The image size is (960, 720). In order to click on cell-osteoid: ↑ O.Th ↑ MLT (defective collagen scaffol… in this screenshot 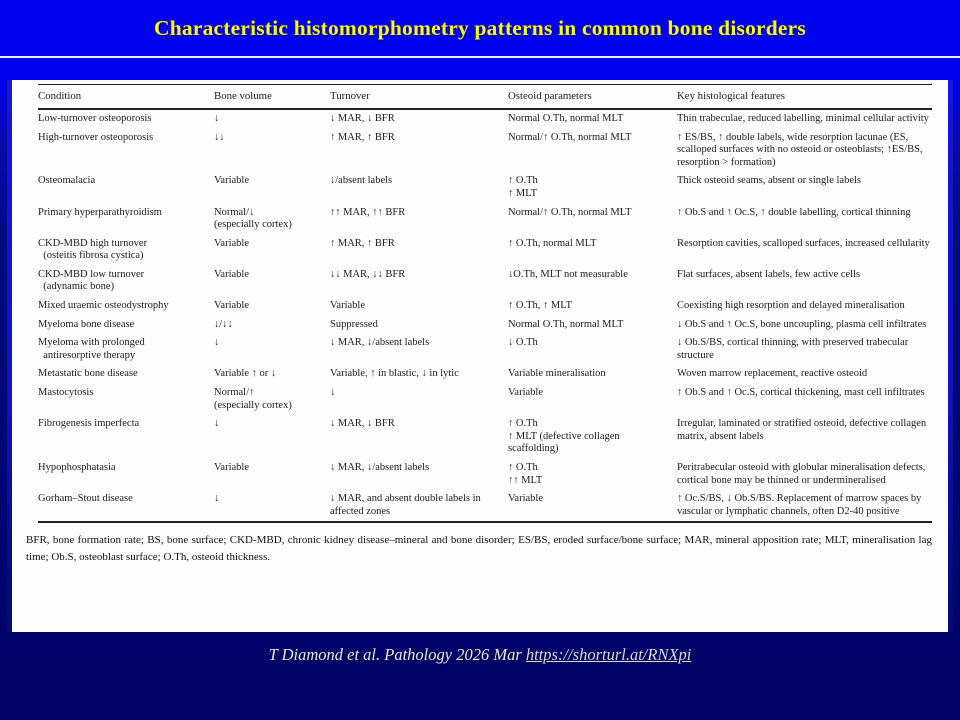, I will do `click(564, 436)`.